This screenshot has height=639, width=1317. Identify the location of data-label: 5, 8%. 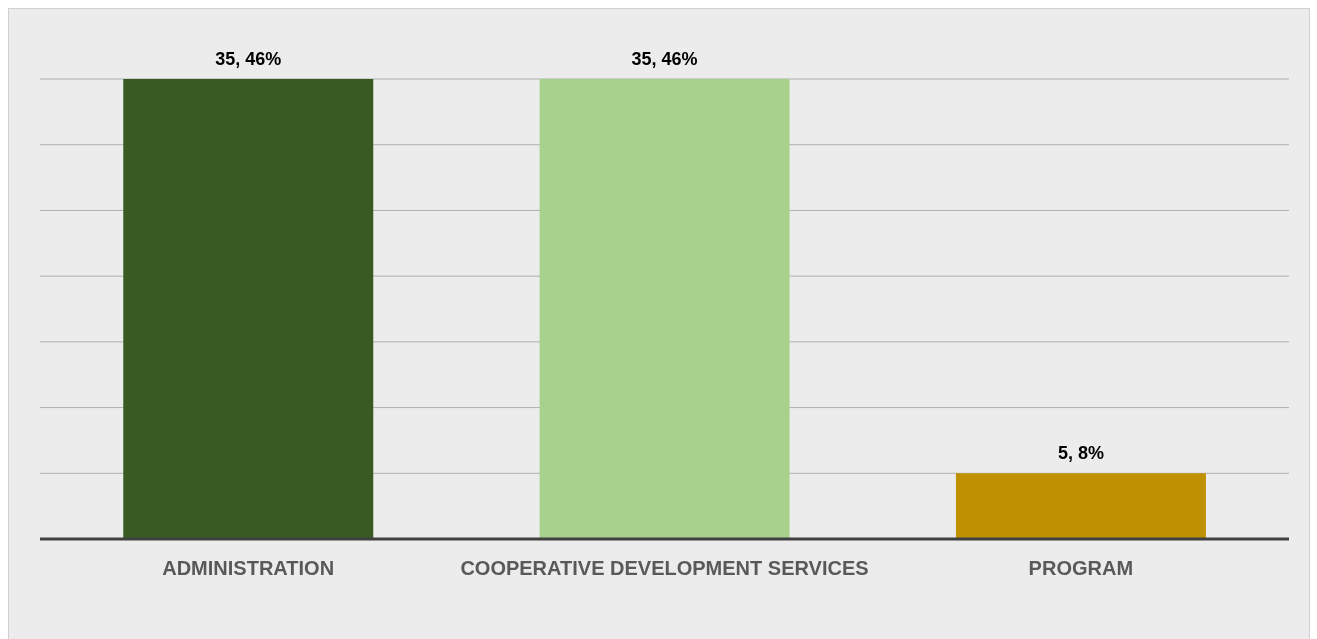
(1080, 453).